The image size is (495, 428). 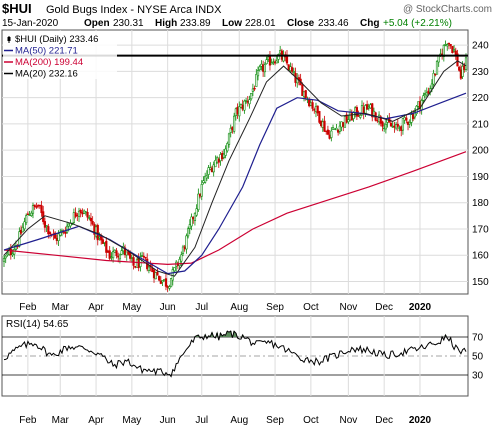 I want to click on price-y-tick: 170, so click(x=480, y=229).